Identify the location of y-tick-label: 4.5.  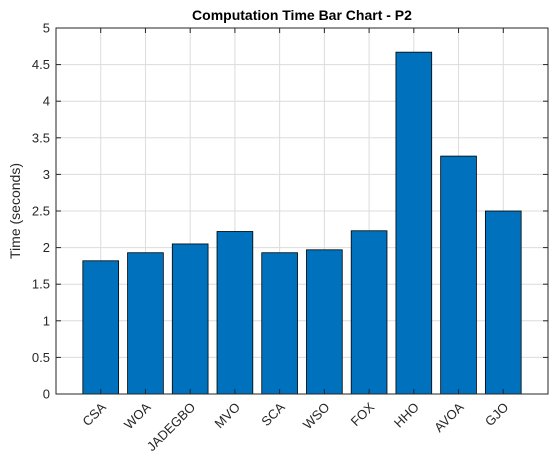
(41, 64).